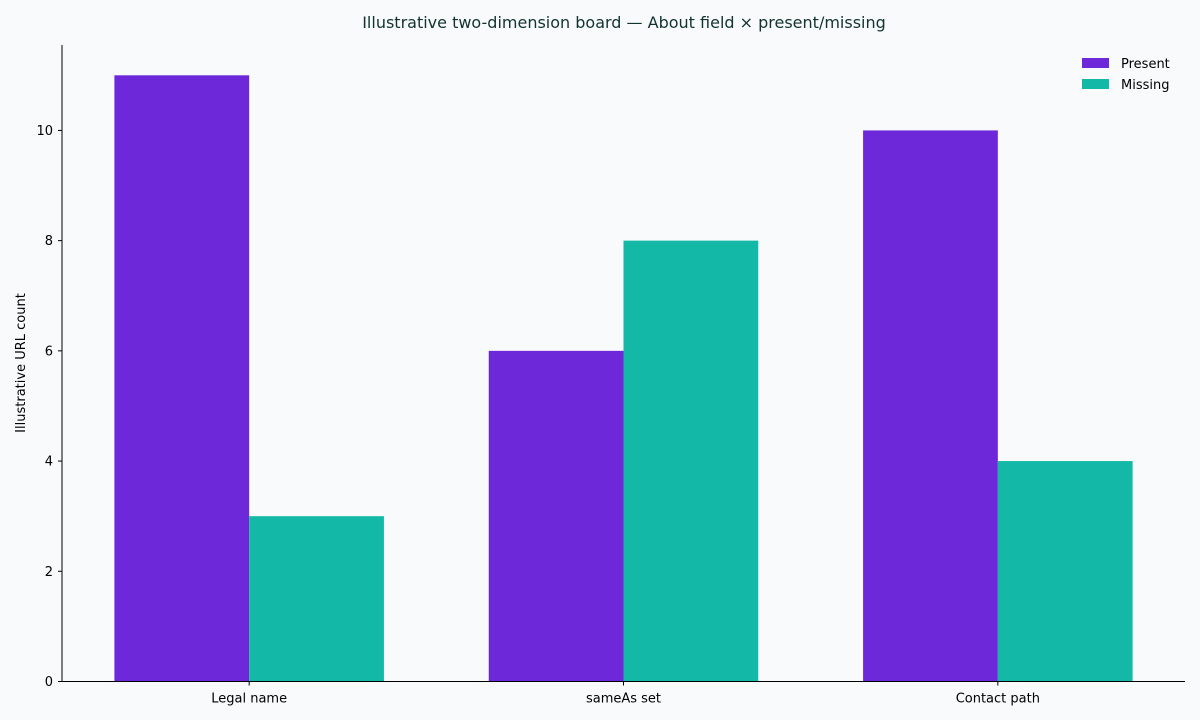  I want to click on y-tick-label: 4, so click(49, 462).